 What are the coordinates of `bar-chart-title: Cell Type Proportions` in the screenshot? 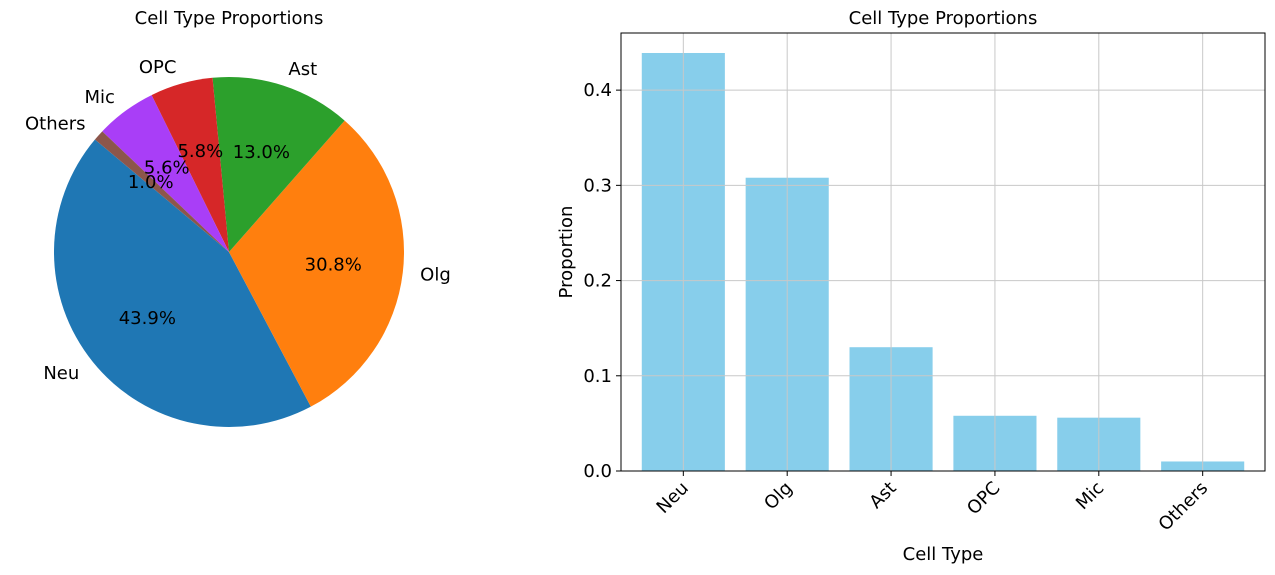 It's located at (943, 18).